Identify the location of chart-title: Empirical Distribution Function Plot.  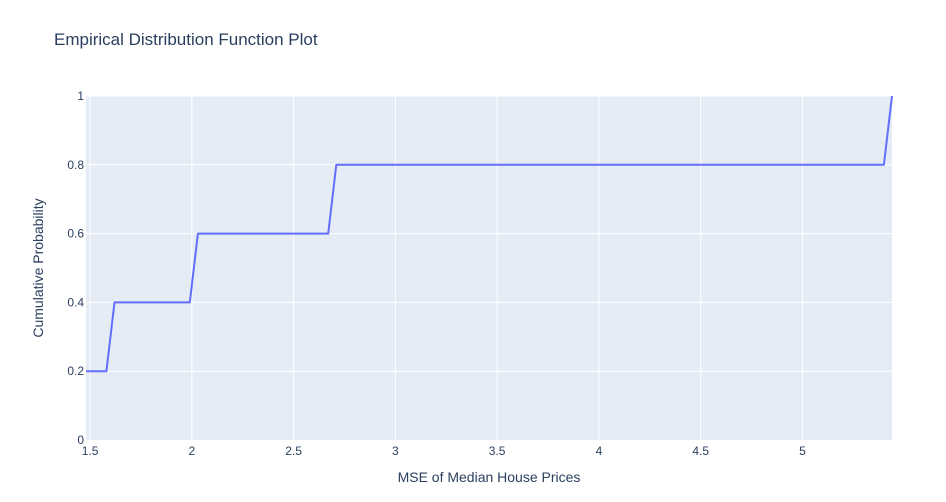
(186, 39).